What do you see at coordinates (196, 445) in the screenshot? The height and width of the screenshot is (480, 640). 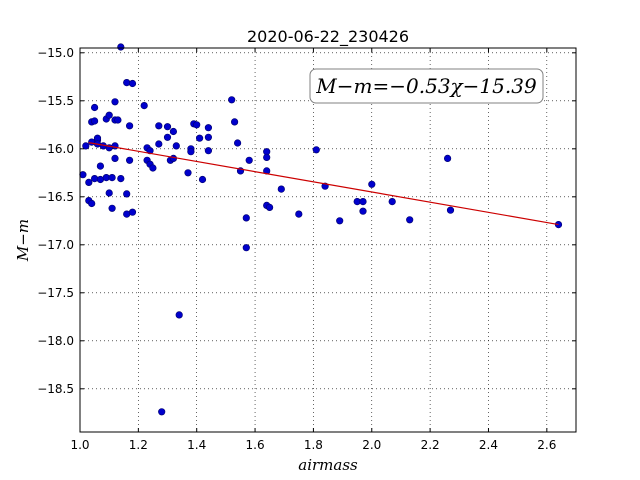 I see `x-tick-label: 1.4` at bounding box center [196, 445].